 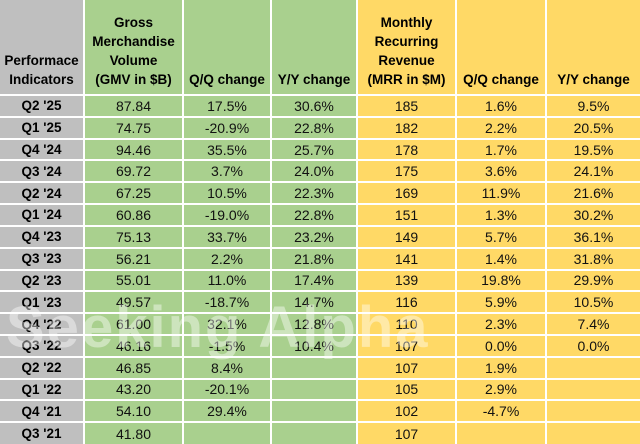 What do you see at coordinates (227, 172) in the screenshot?
I see `gmv-qq-value: 3.7%` at bounding box center [227, 172].